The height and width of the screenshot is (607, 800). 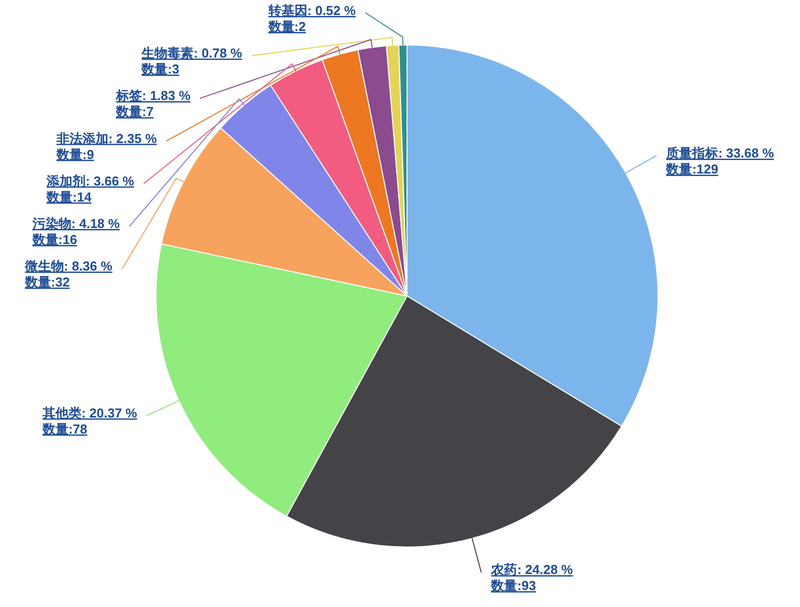 What do you see at coordinates (191, 61) in the screenshot?
I see `slice-label: 生物毒素: 0.78 % 数量:3` at bounding box center [191, 61].